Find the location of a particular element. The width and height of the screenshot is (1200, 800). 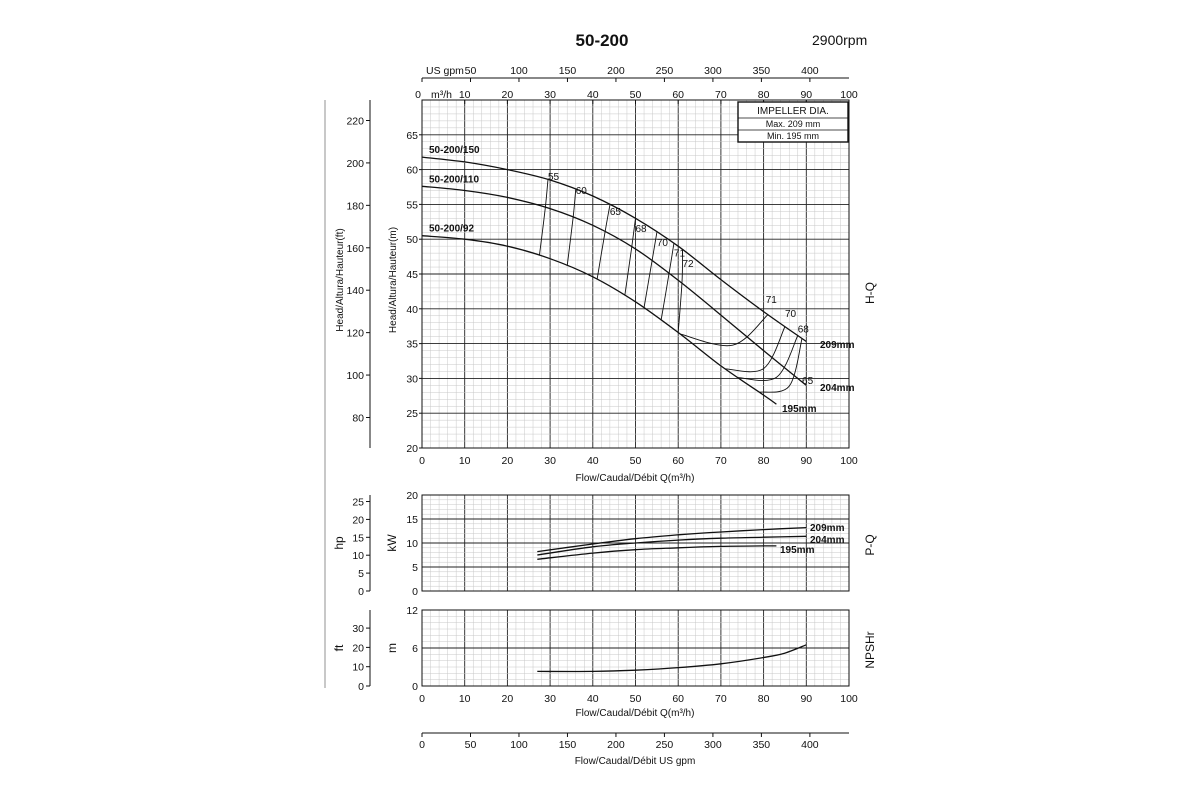

npsh-x-tick-label: 30 is located at coordinates (550, 699).